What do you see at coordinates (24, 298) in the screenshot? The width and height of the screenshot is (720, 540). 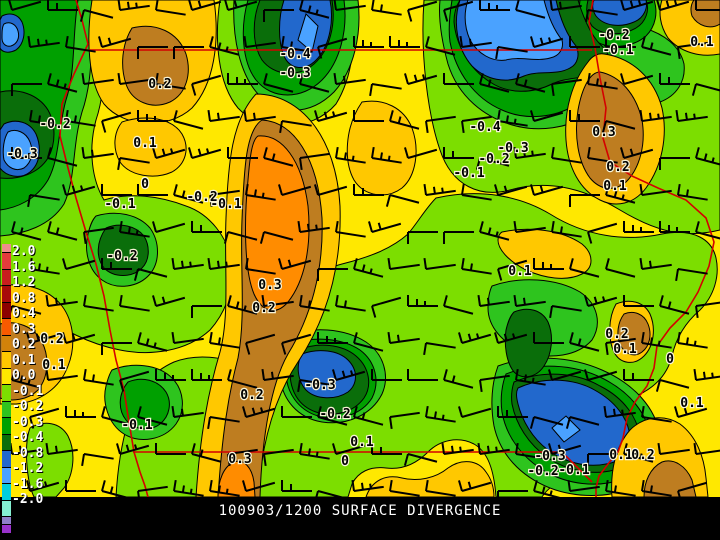 I see `colorbar-label: 0.8` at bounding box center [24, 298].